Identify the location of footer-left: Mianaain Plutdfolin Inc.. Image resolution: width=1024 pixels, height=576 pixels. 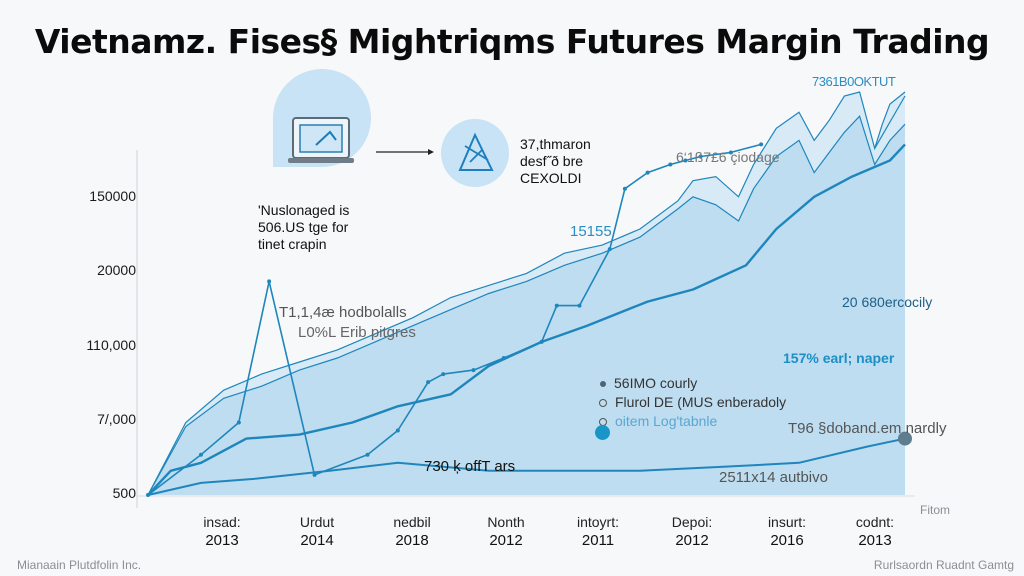
(79, 565).